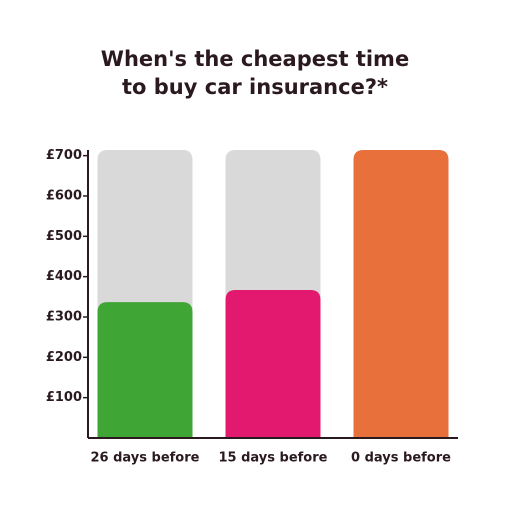 The image size is (510, 511). What do you see at coordinates (255, 59) in the screenshot?
I see `chart-title: When's the cheapest time` at bounding box center [255, 59].